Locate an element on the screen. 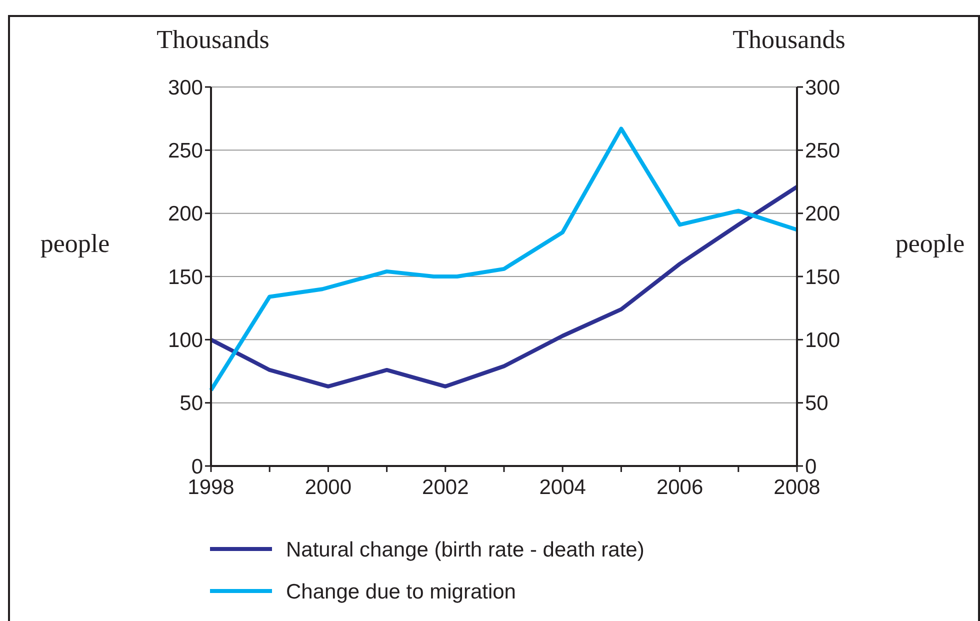 This screenshot has height=621, width=980. x-tick-label: 2002 is located at coordinates (445, 487).